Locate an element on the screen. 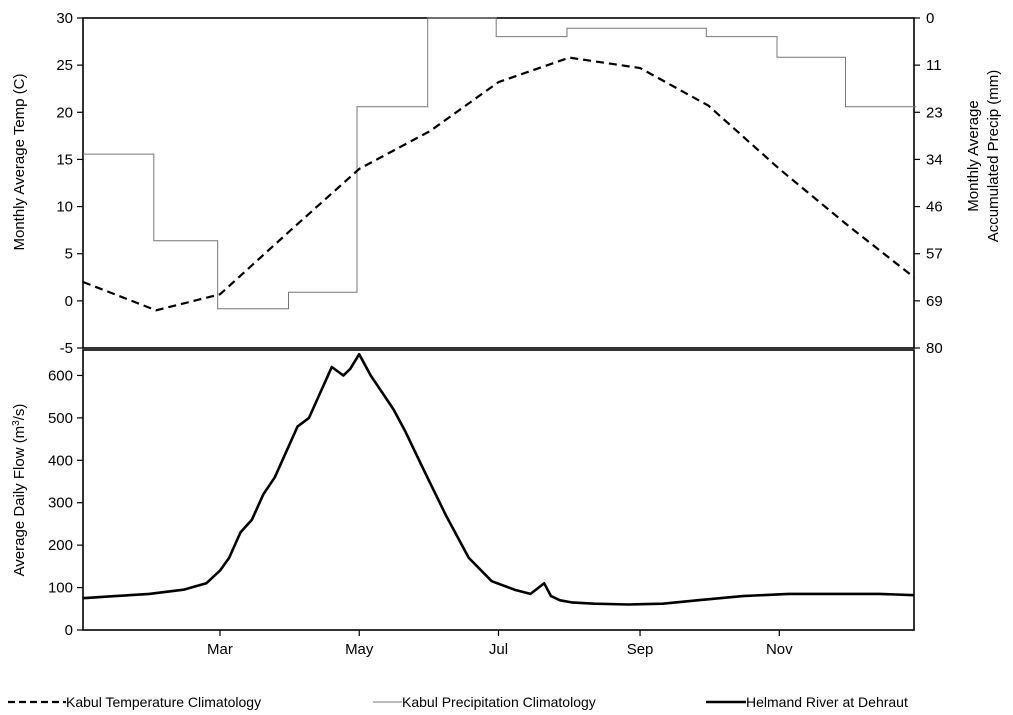 The image size is (1013, 715). top-y-tick-label: 15 is located at coordinates (64, 159).